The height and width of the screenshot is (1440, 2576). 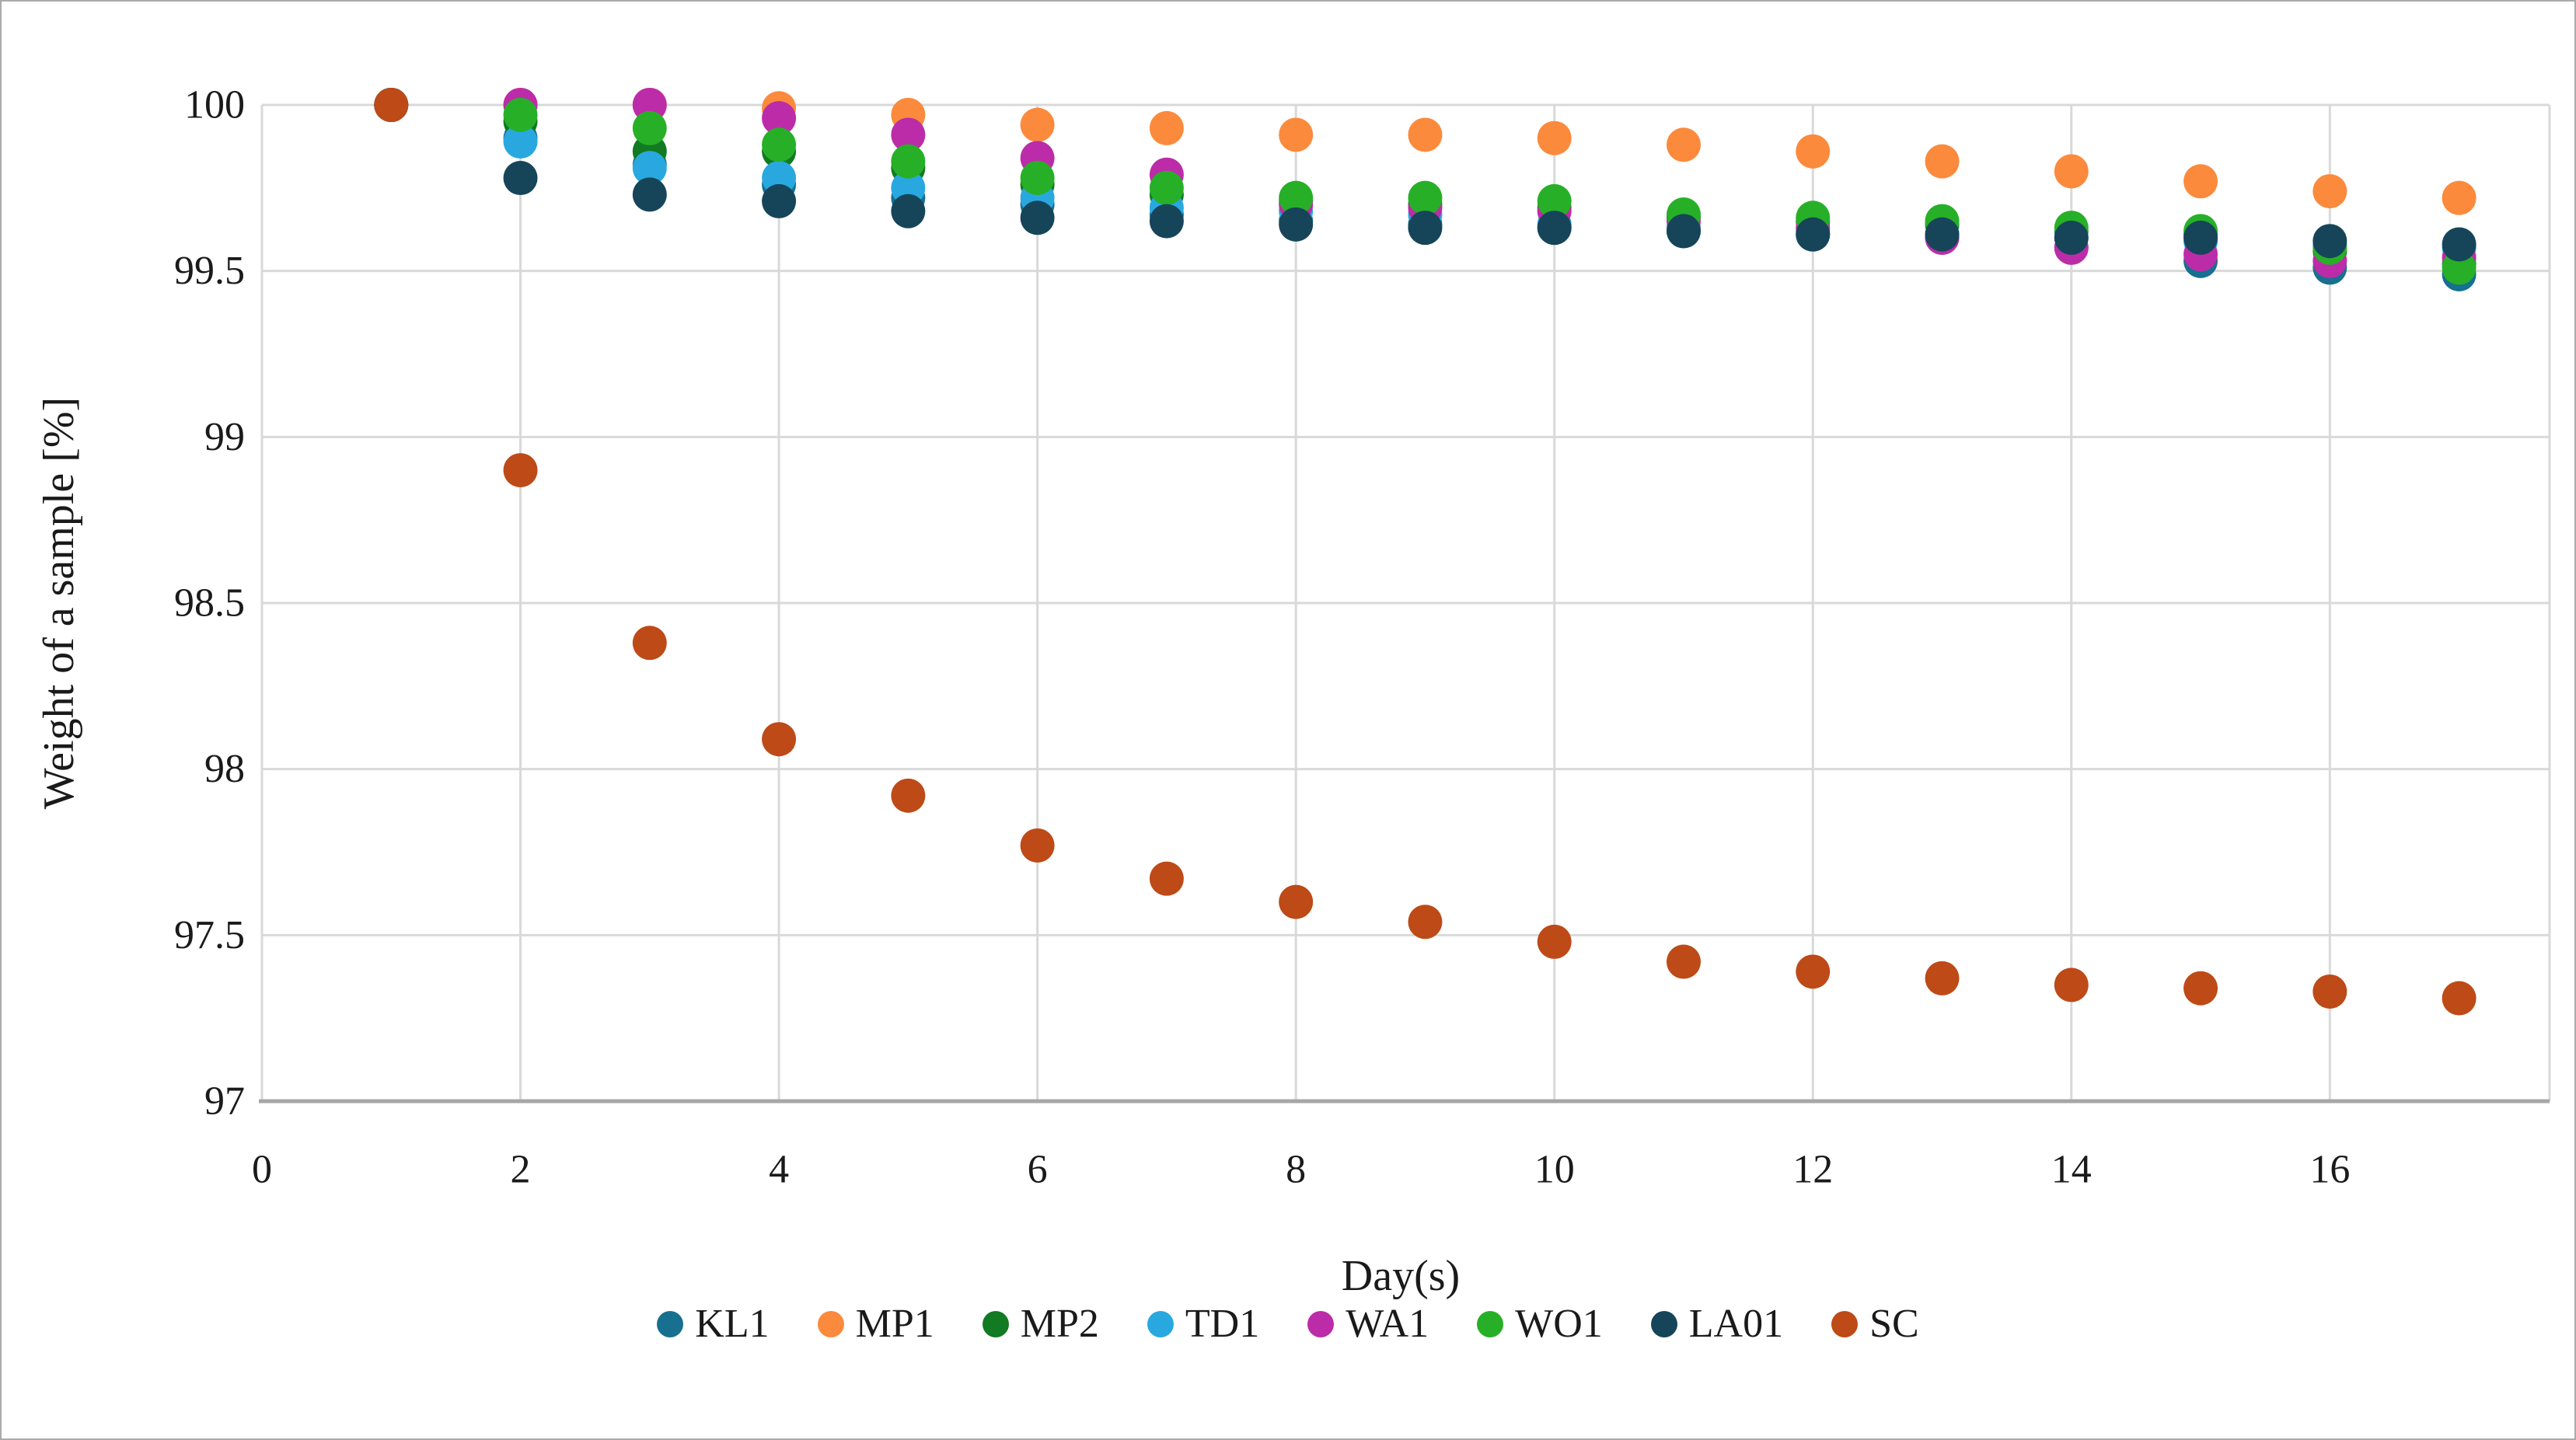 I want to click on data-point-MP1-day14, so click(x=2072, y=171).